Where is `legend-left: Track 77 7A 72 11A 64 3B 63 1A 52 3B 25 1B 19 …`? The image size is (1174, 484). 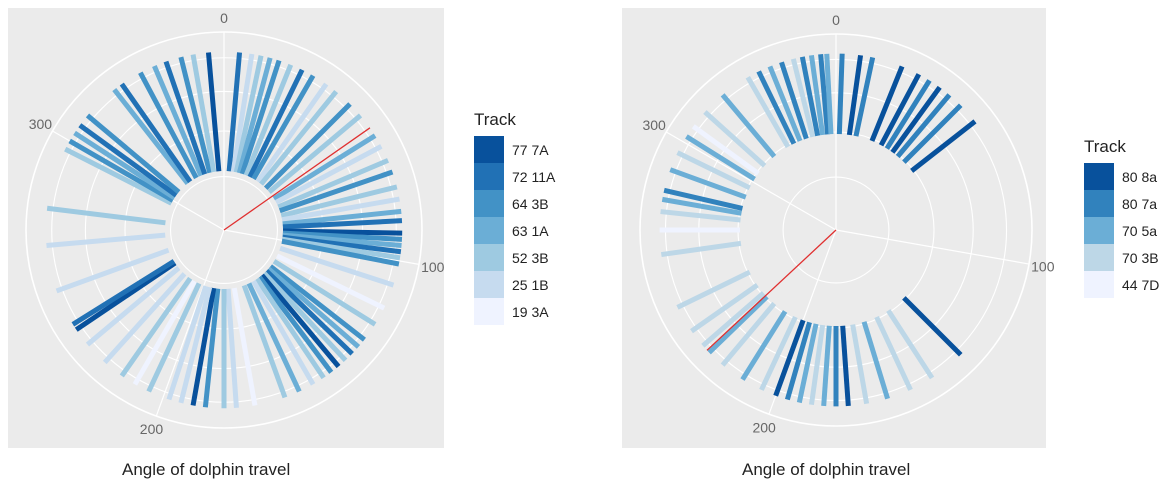 legend-left: Track 77 7A 72 11A 64 3B 63 1A 52 3B 25 1B 19 … is located at coordinates (514, 217).